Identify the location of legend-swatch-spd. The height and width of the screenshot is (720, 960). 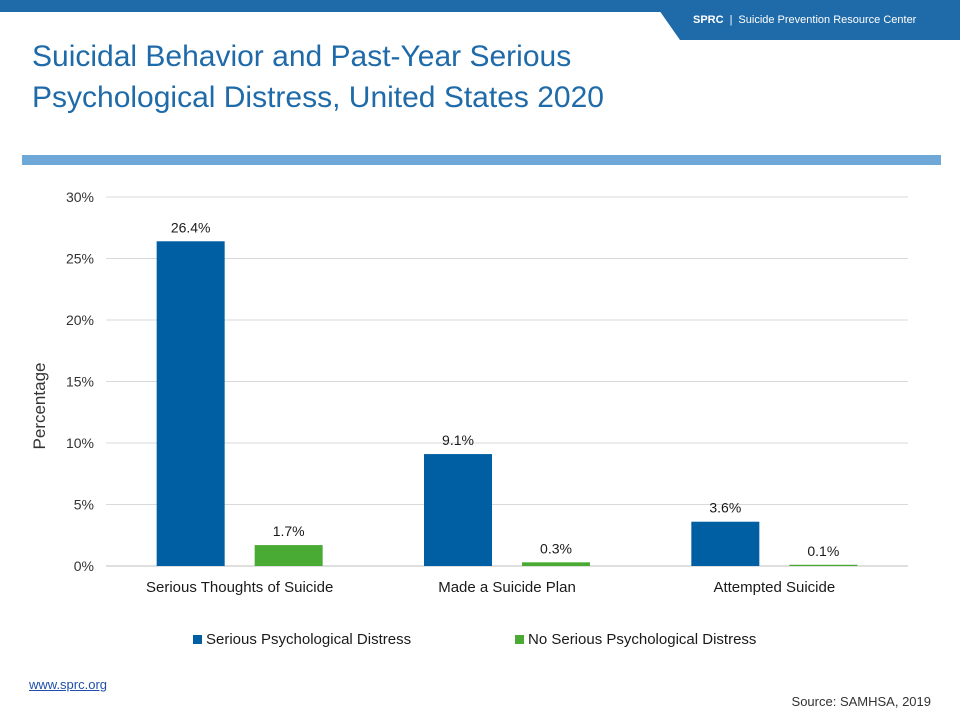
(197, 639).